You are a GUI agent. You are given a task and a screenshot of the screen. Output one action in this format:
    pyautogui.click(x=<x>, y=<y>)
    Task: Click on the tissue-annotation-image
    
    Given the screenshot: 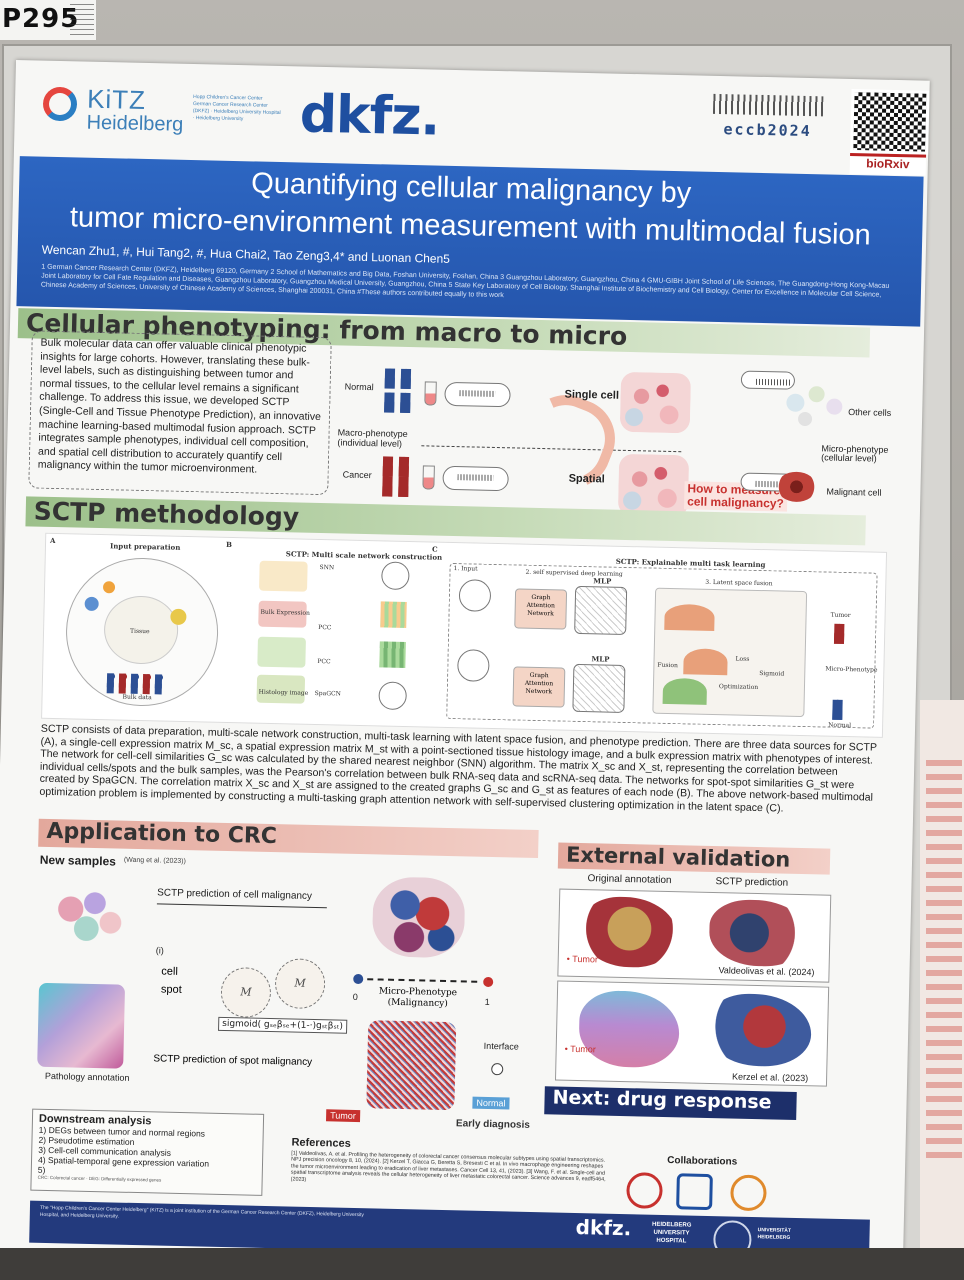 What is the action you would take?
    pyautogui.click(x=629, y=1029)
    